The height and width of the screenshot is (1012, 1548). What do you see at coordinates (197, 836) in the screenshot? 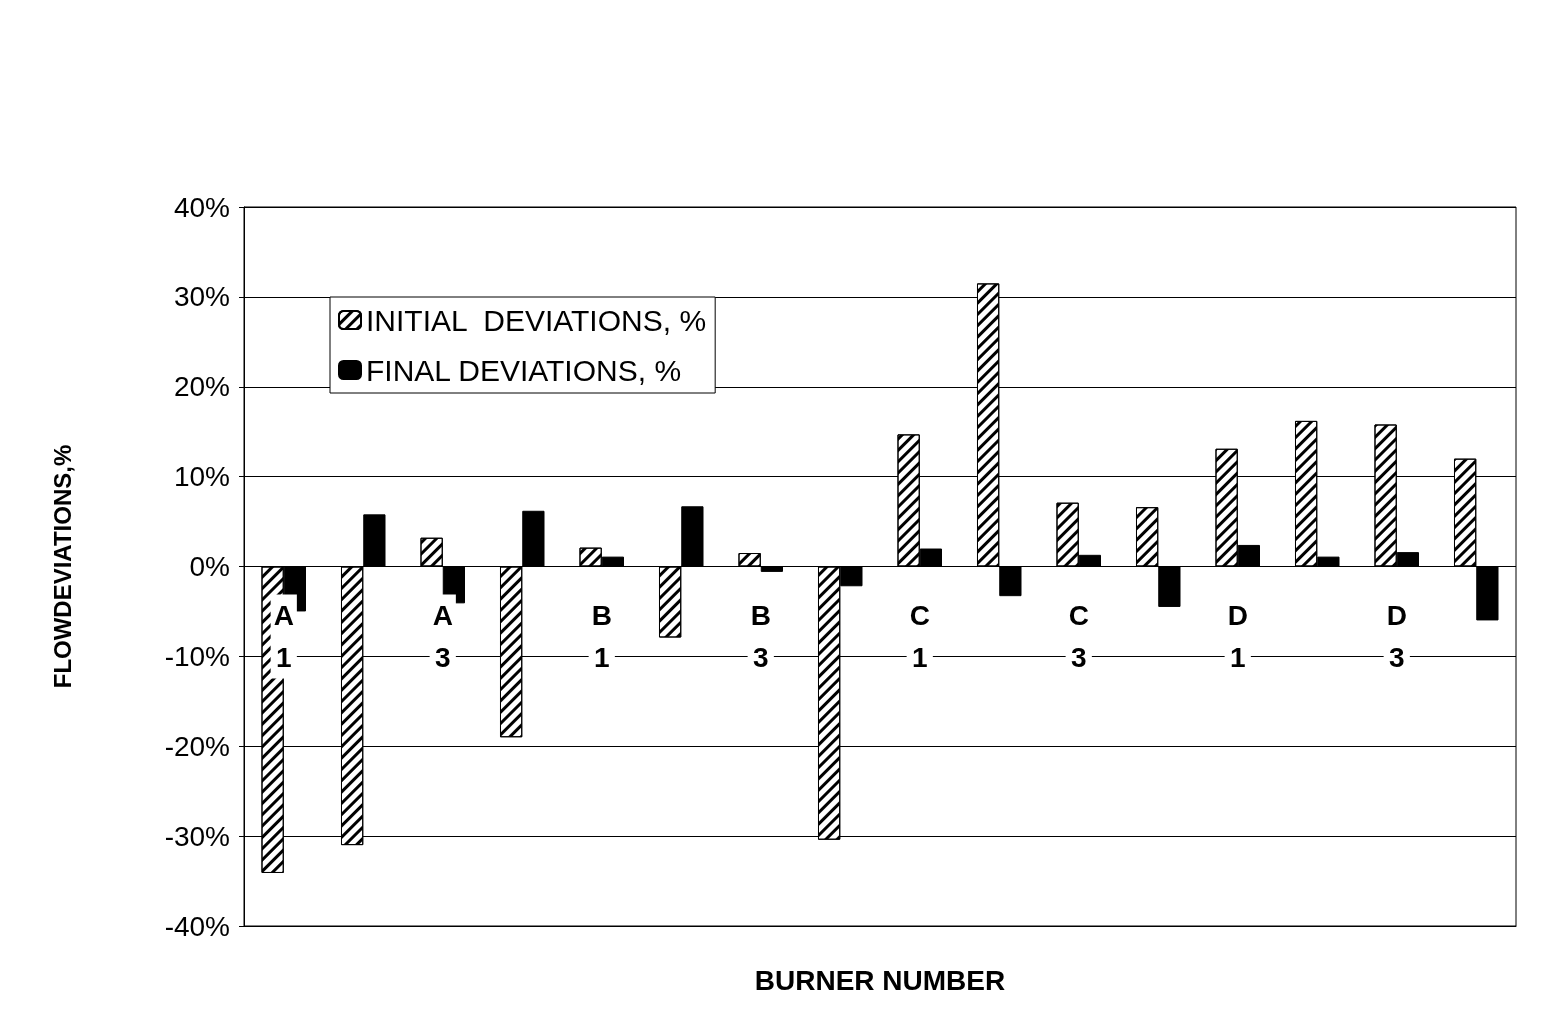
I see `y-tick-label: -30%` at bounding box center [197, 836].